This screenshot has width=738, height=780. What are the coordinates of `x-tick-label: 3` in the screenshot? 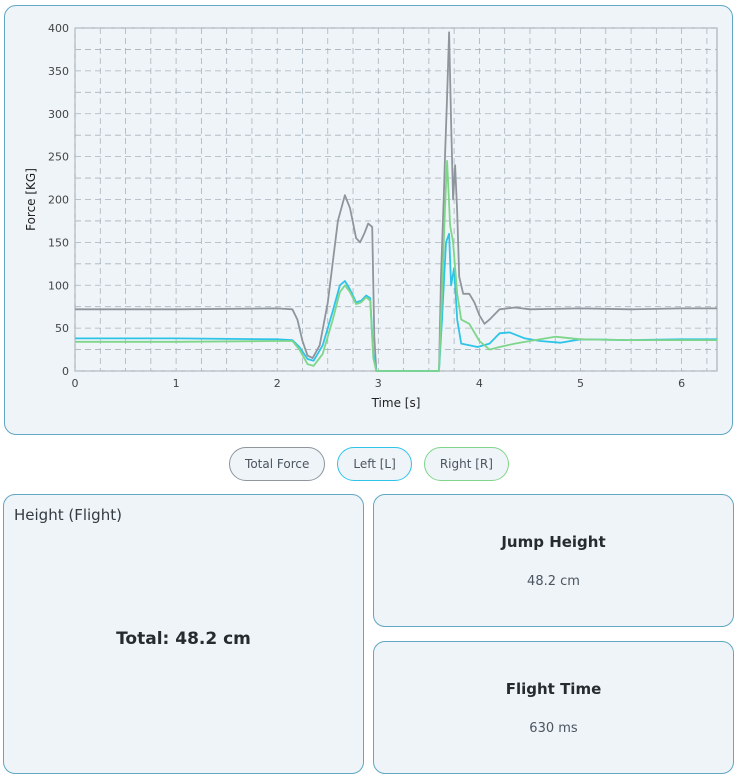 It's located at (378, 383).